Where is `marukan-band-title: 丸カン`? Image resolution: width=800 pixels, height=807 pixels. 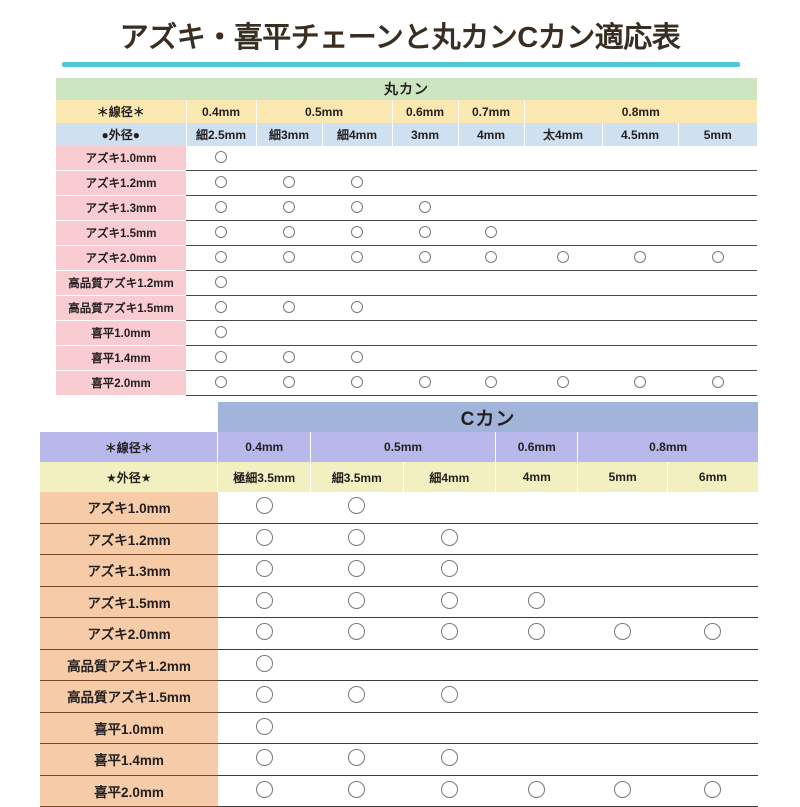 marukan-band-title: 丸カン is located at coordinates (406, 89).